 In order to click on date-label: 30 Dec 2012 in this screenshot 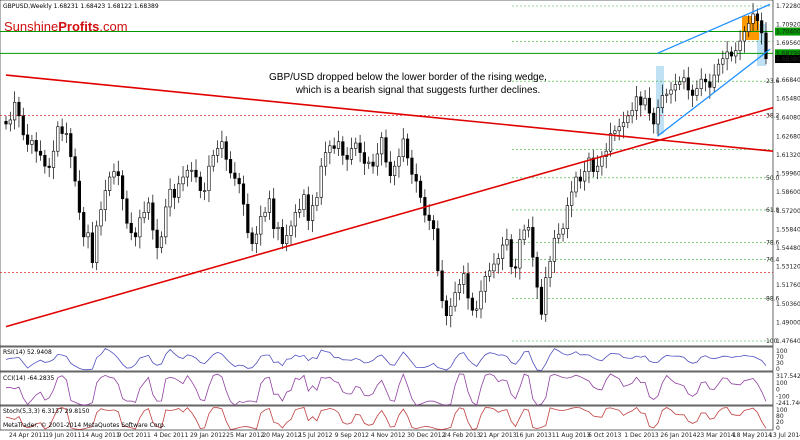, I will do `click(426, 435)`.